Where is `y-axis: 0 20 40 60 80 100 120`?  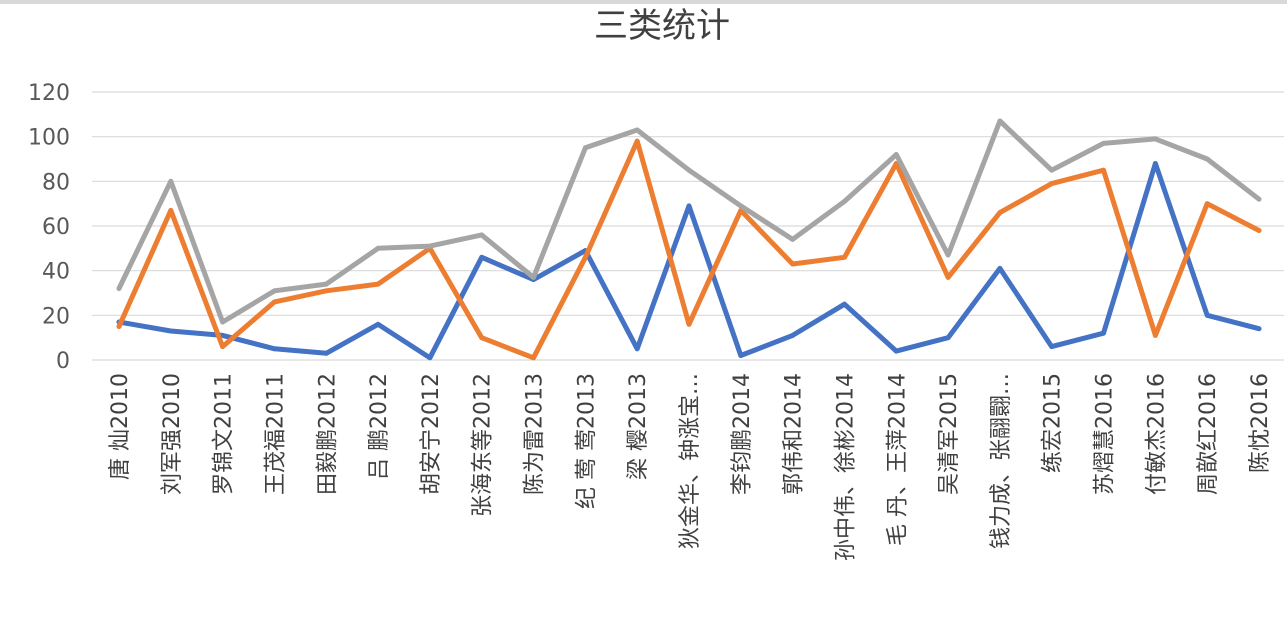
y-axis: 0 20 40 60 80 100 120 is located at coordinates (49, 227).